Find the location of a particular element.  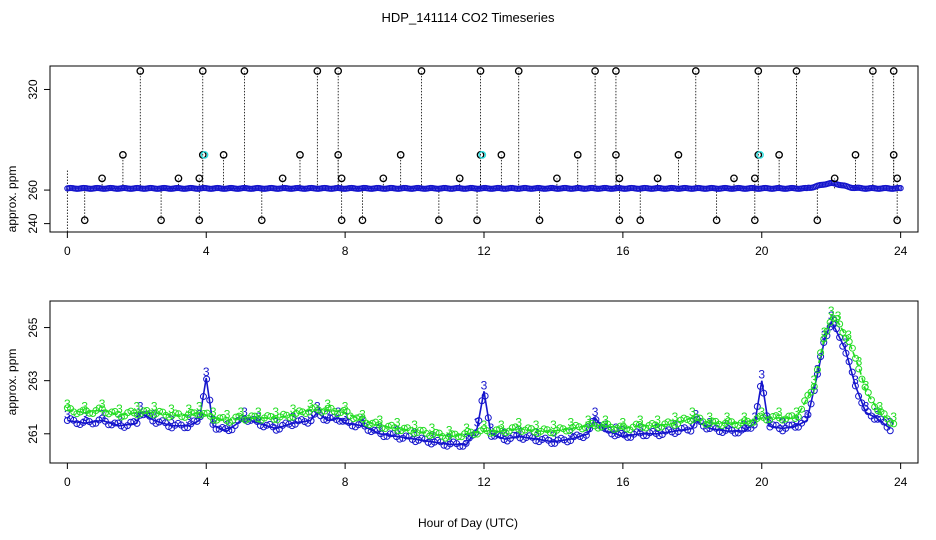

bottom-x-tick-label: 16 is located at coordinates (623, 482).